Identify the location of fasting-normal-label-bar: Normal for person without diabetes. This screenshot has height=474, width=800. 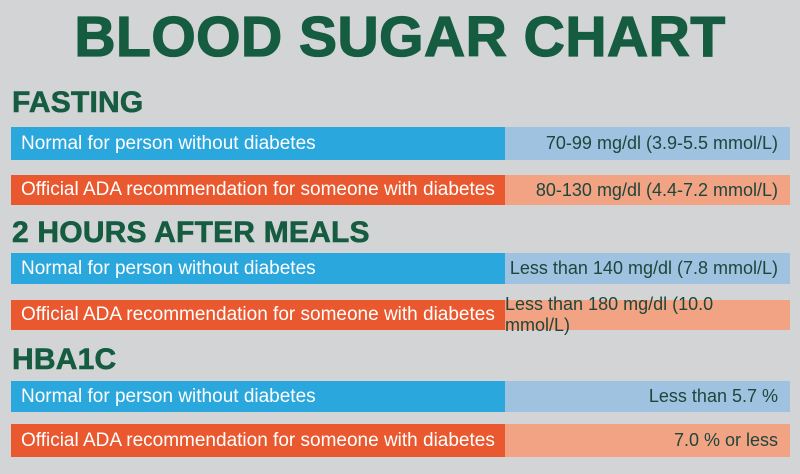
(258, 143).